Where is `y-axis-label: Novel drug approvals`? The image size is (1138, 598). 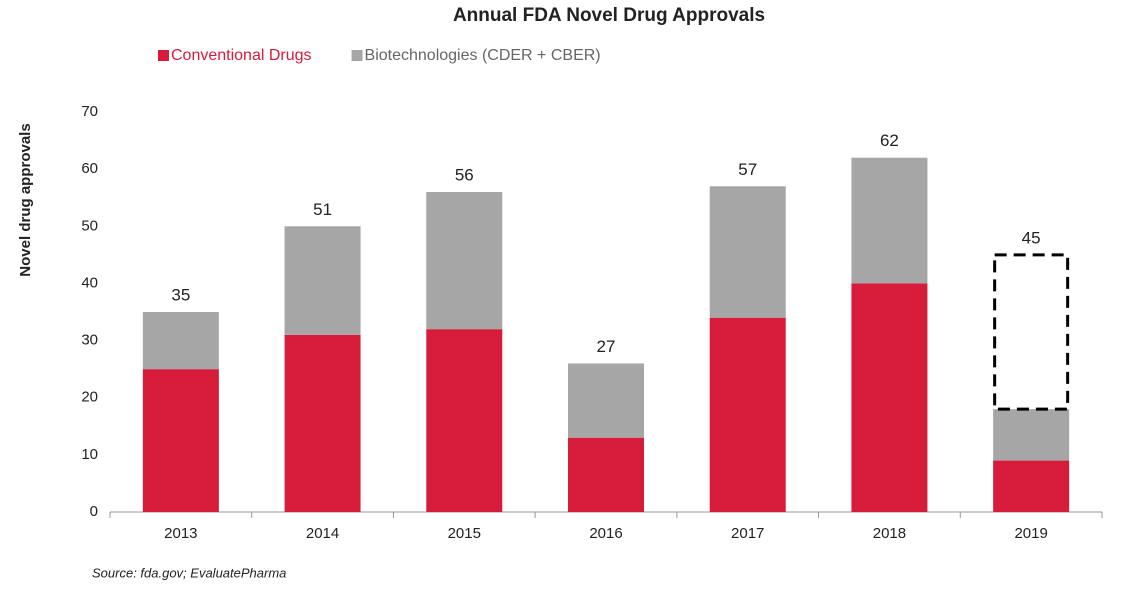 y-axis-label: Novel drug approvals is located at coordinates (25, 199).